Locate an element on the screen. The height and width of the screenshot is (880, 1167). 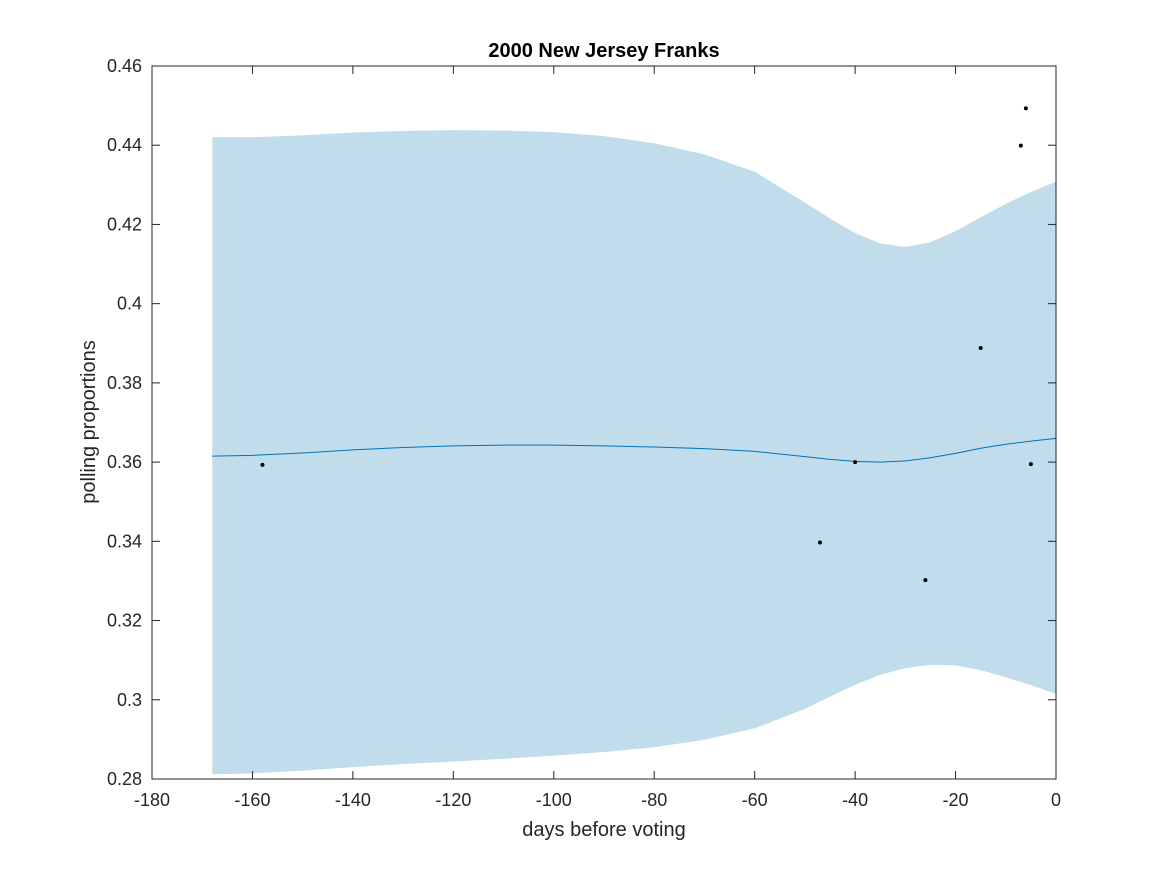
x-tick-label: -120 is located at coordinates (453, 800).